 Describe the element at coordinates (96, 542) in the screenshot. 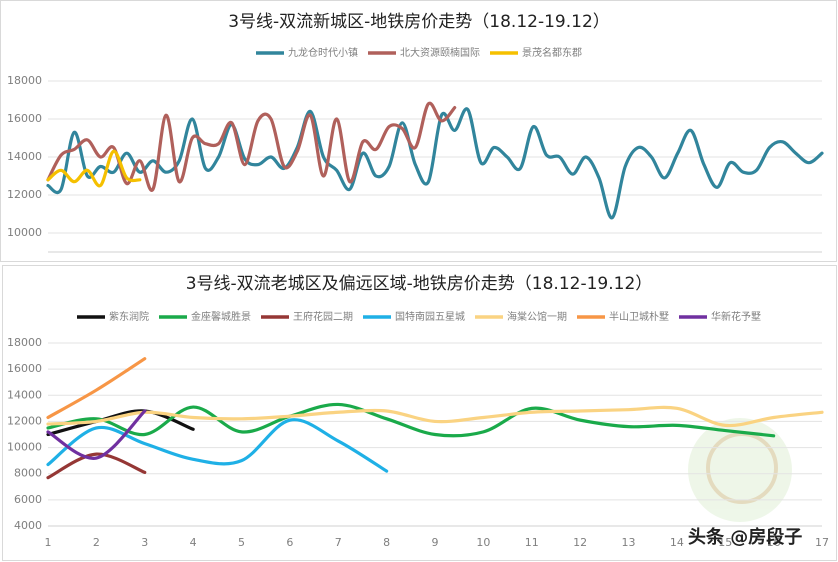

I see `x-tick-label: 2` at that location.